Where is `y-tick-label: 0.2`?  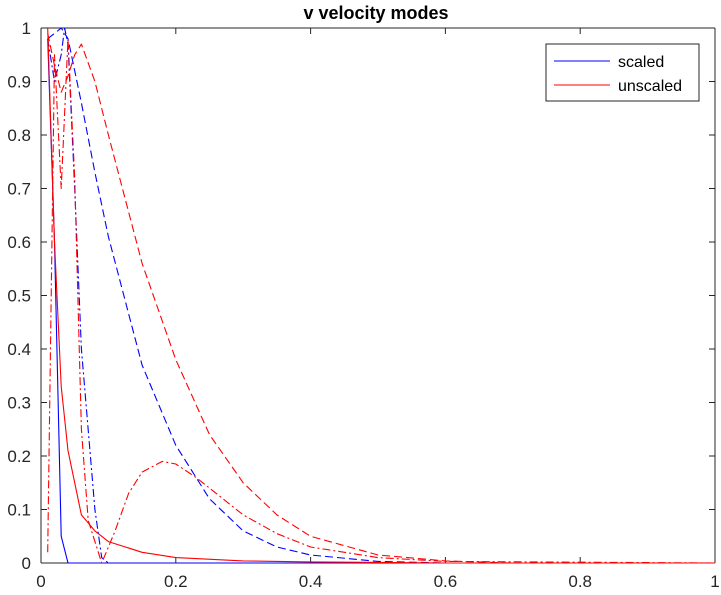 y-tick-label: 0.2 is located at coordinates (19, 456).